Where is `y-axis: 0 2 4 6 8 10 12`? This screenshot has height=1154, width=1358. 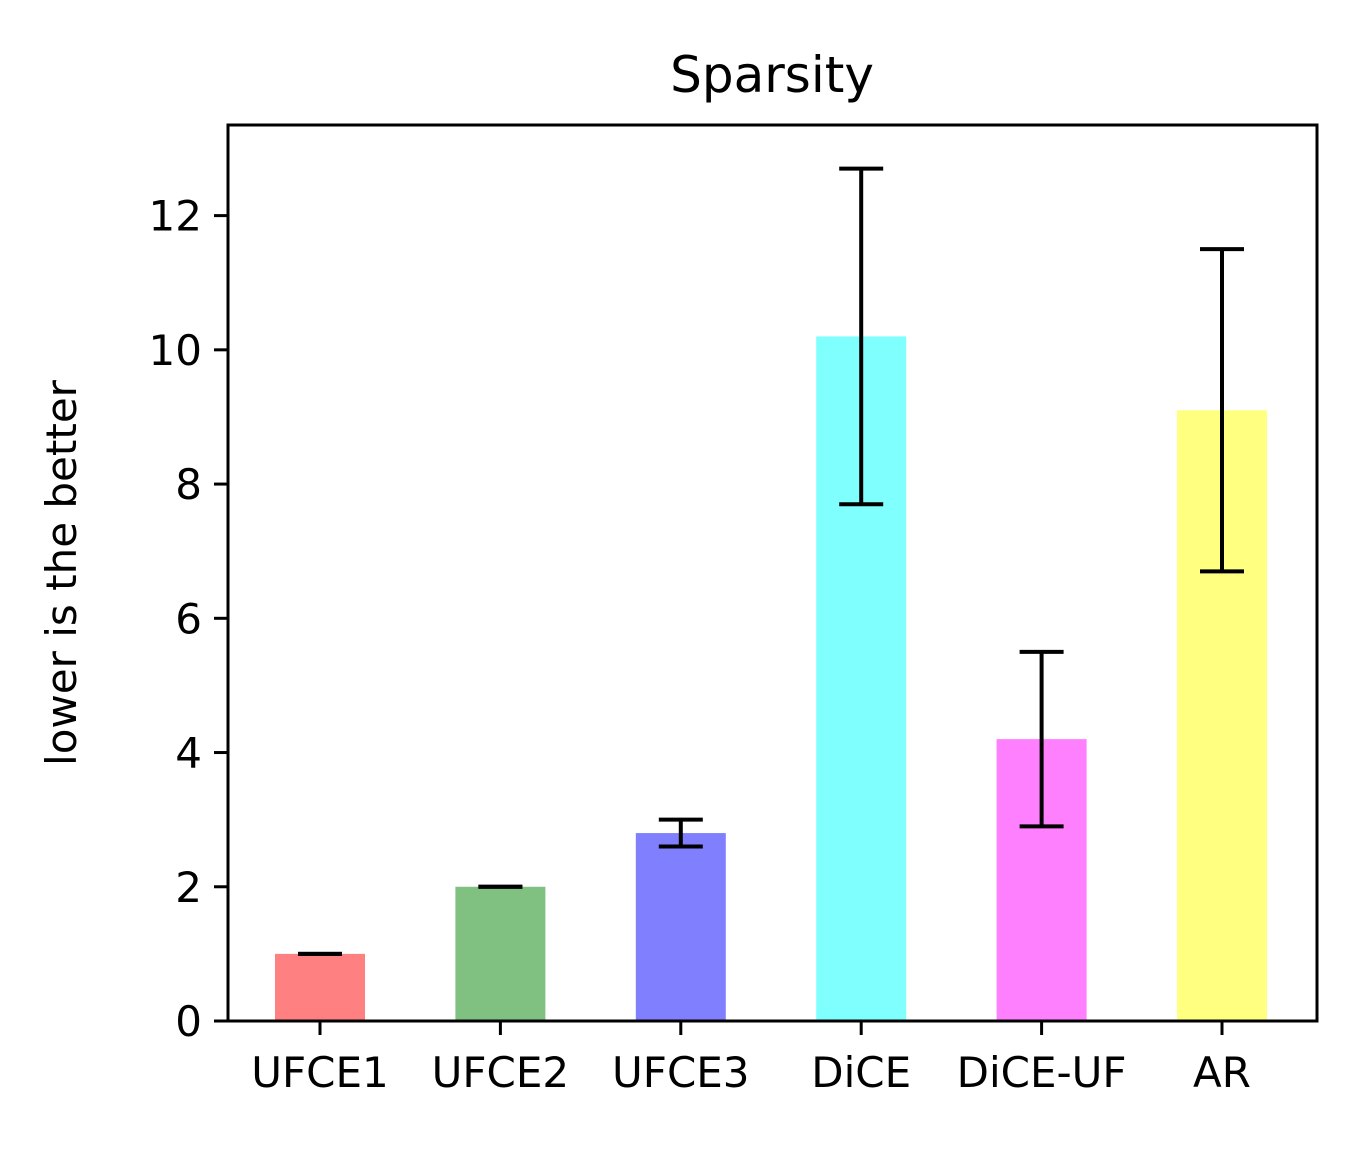
y-axis: 0 2 4 6 8 10 12 is located at coordinates (188, 619).